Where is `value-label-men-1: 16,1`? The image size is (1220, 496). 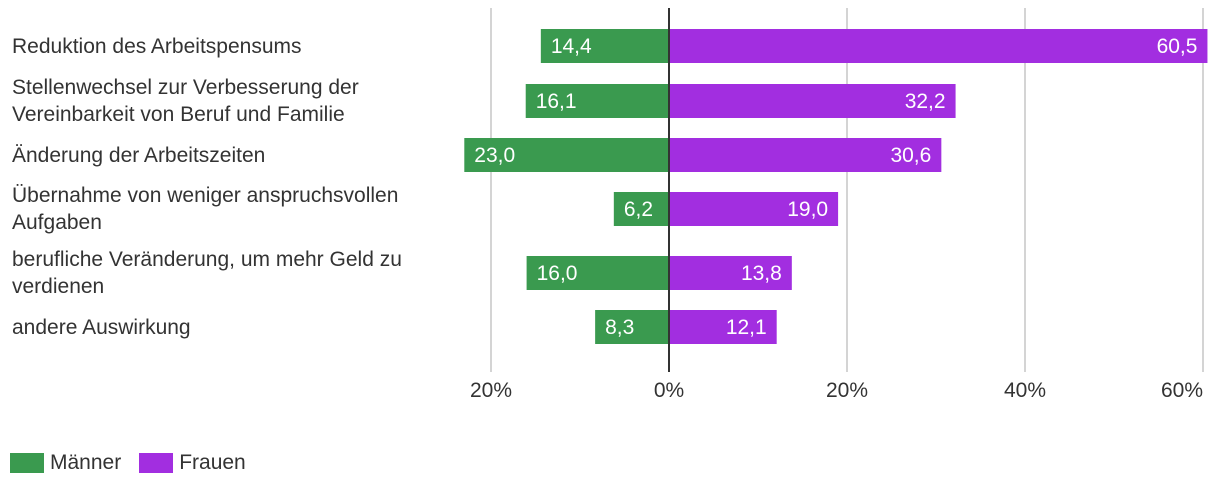 value-label-men-1: 16,1 is located at coordinates (556, 101).